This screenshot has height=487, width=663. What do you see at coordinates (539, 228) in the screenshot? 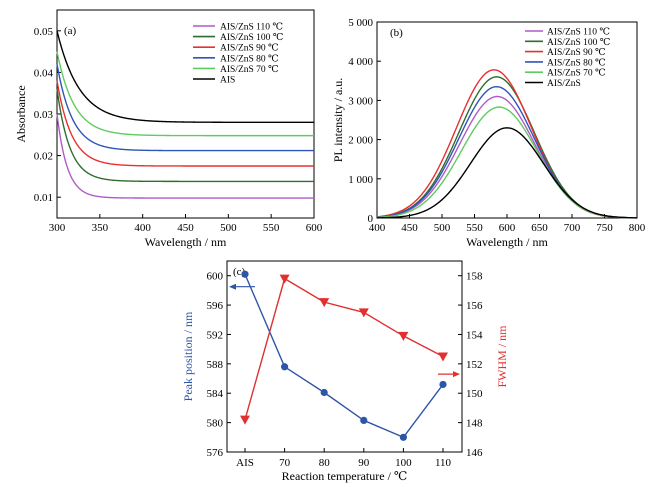
I see `x-tick-label: 650` at bounding box center [539, 228].